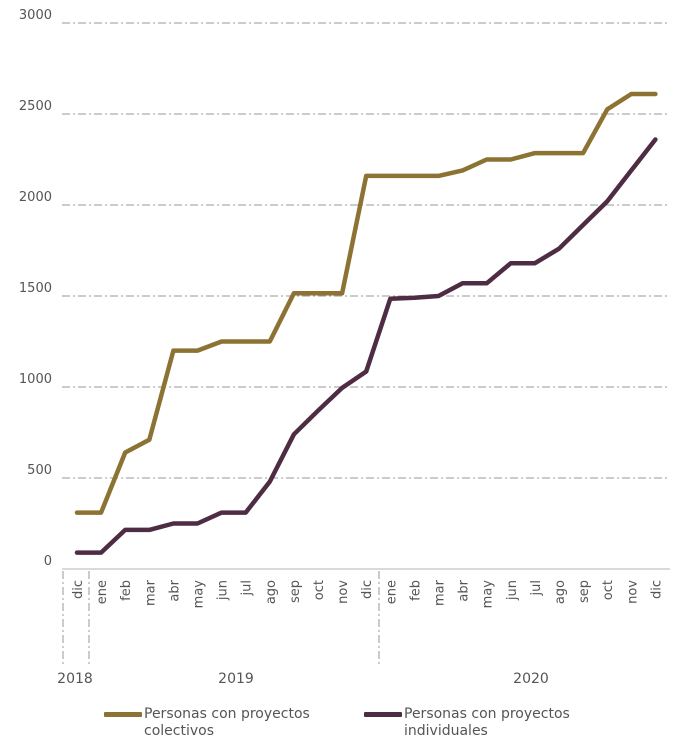 Image resolution: width=673 pixels, height=740 pixels. I want to click on legend-swatch-individuales, so click(383, 714).